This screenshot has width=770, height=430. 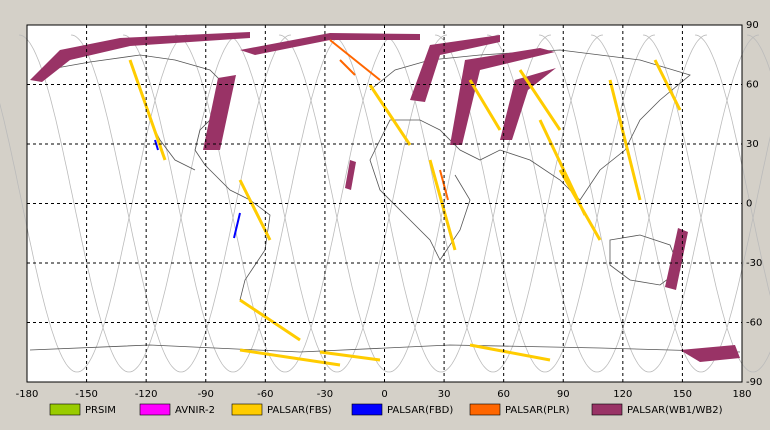 I want to click on y-tick-label: 0, so click(x=749, y=204).